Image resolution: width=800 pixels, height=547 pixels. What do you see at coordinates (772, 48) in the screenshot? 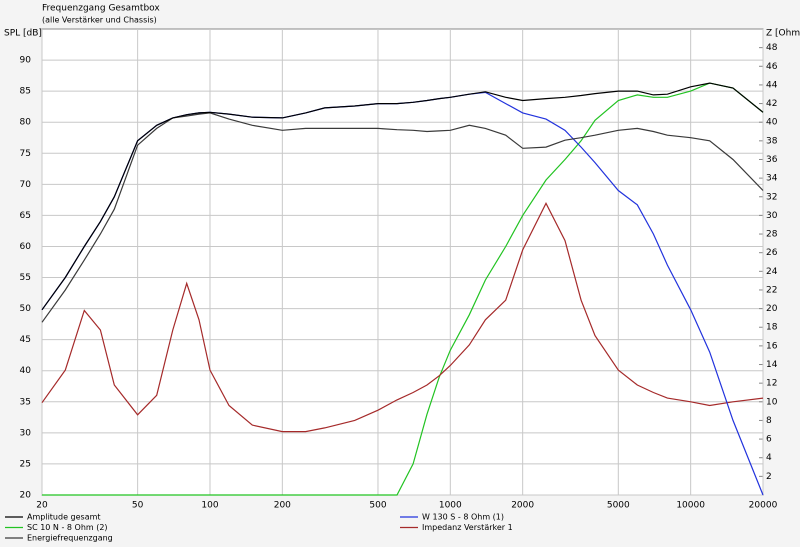
I see `y2-tick-label: 48` at bounding box center [772, 48].